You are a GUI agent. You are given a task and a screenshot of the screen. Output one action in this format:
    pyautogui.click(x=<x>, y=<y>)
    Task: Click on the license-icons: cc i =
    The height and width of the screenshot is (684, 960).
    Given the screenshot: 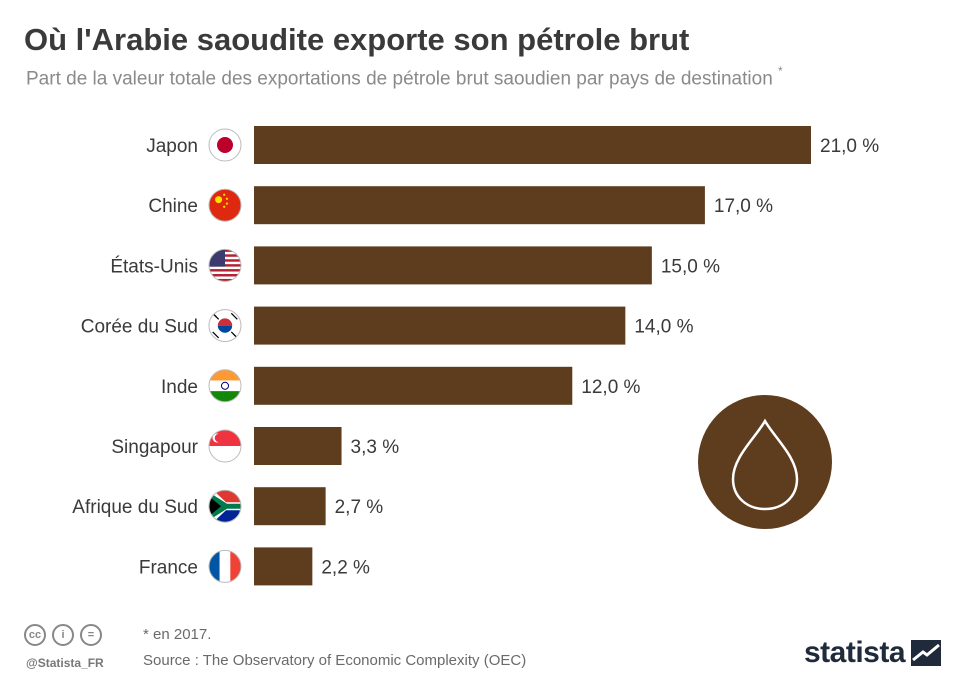 What is the action you would take?
    pyautogui.click(x=63, y=635)
    